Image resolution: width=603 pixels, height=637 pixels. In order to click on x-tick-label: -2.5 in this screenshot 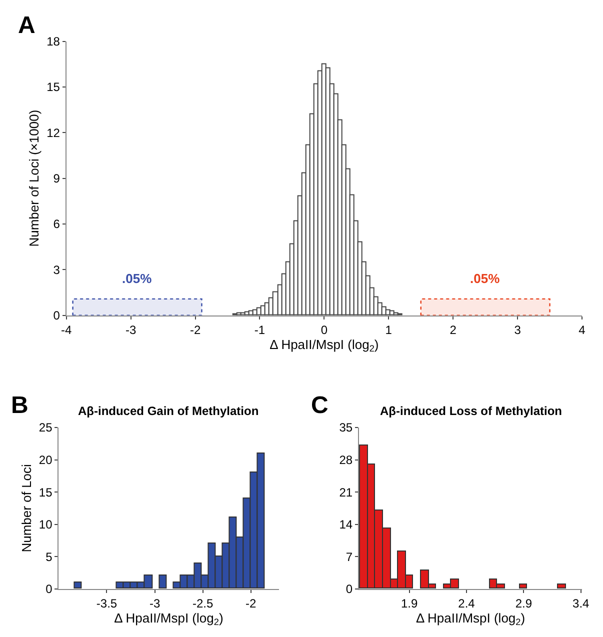, I will do `click(203, 603)`.